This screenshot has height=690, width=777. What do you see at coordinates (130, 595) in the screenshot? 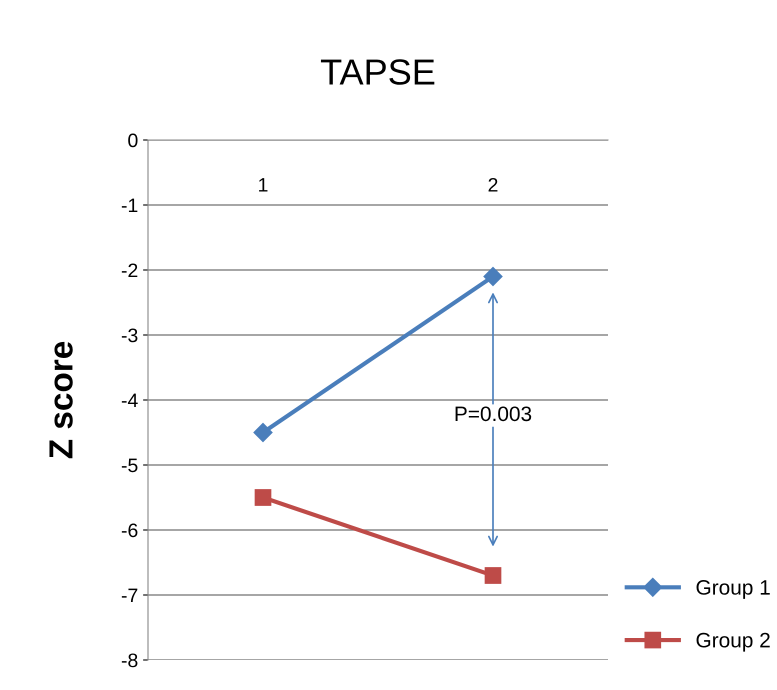
I see `y-tick-label: -7` at bounding box center [130, 595].